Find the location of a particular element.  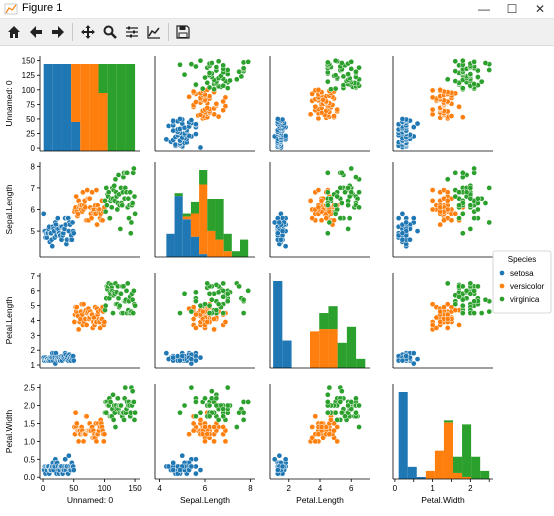

x-tick-label: 100 is located at coordinates (105, 488).